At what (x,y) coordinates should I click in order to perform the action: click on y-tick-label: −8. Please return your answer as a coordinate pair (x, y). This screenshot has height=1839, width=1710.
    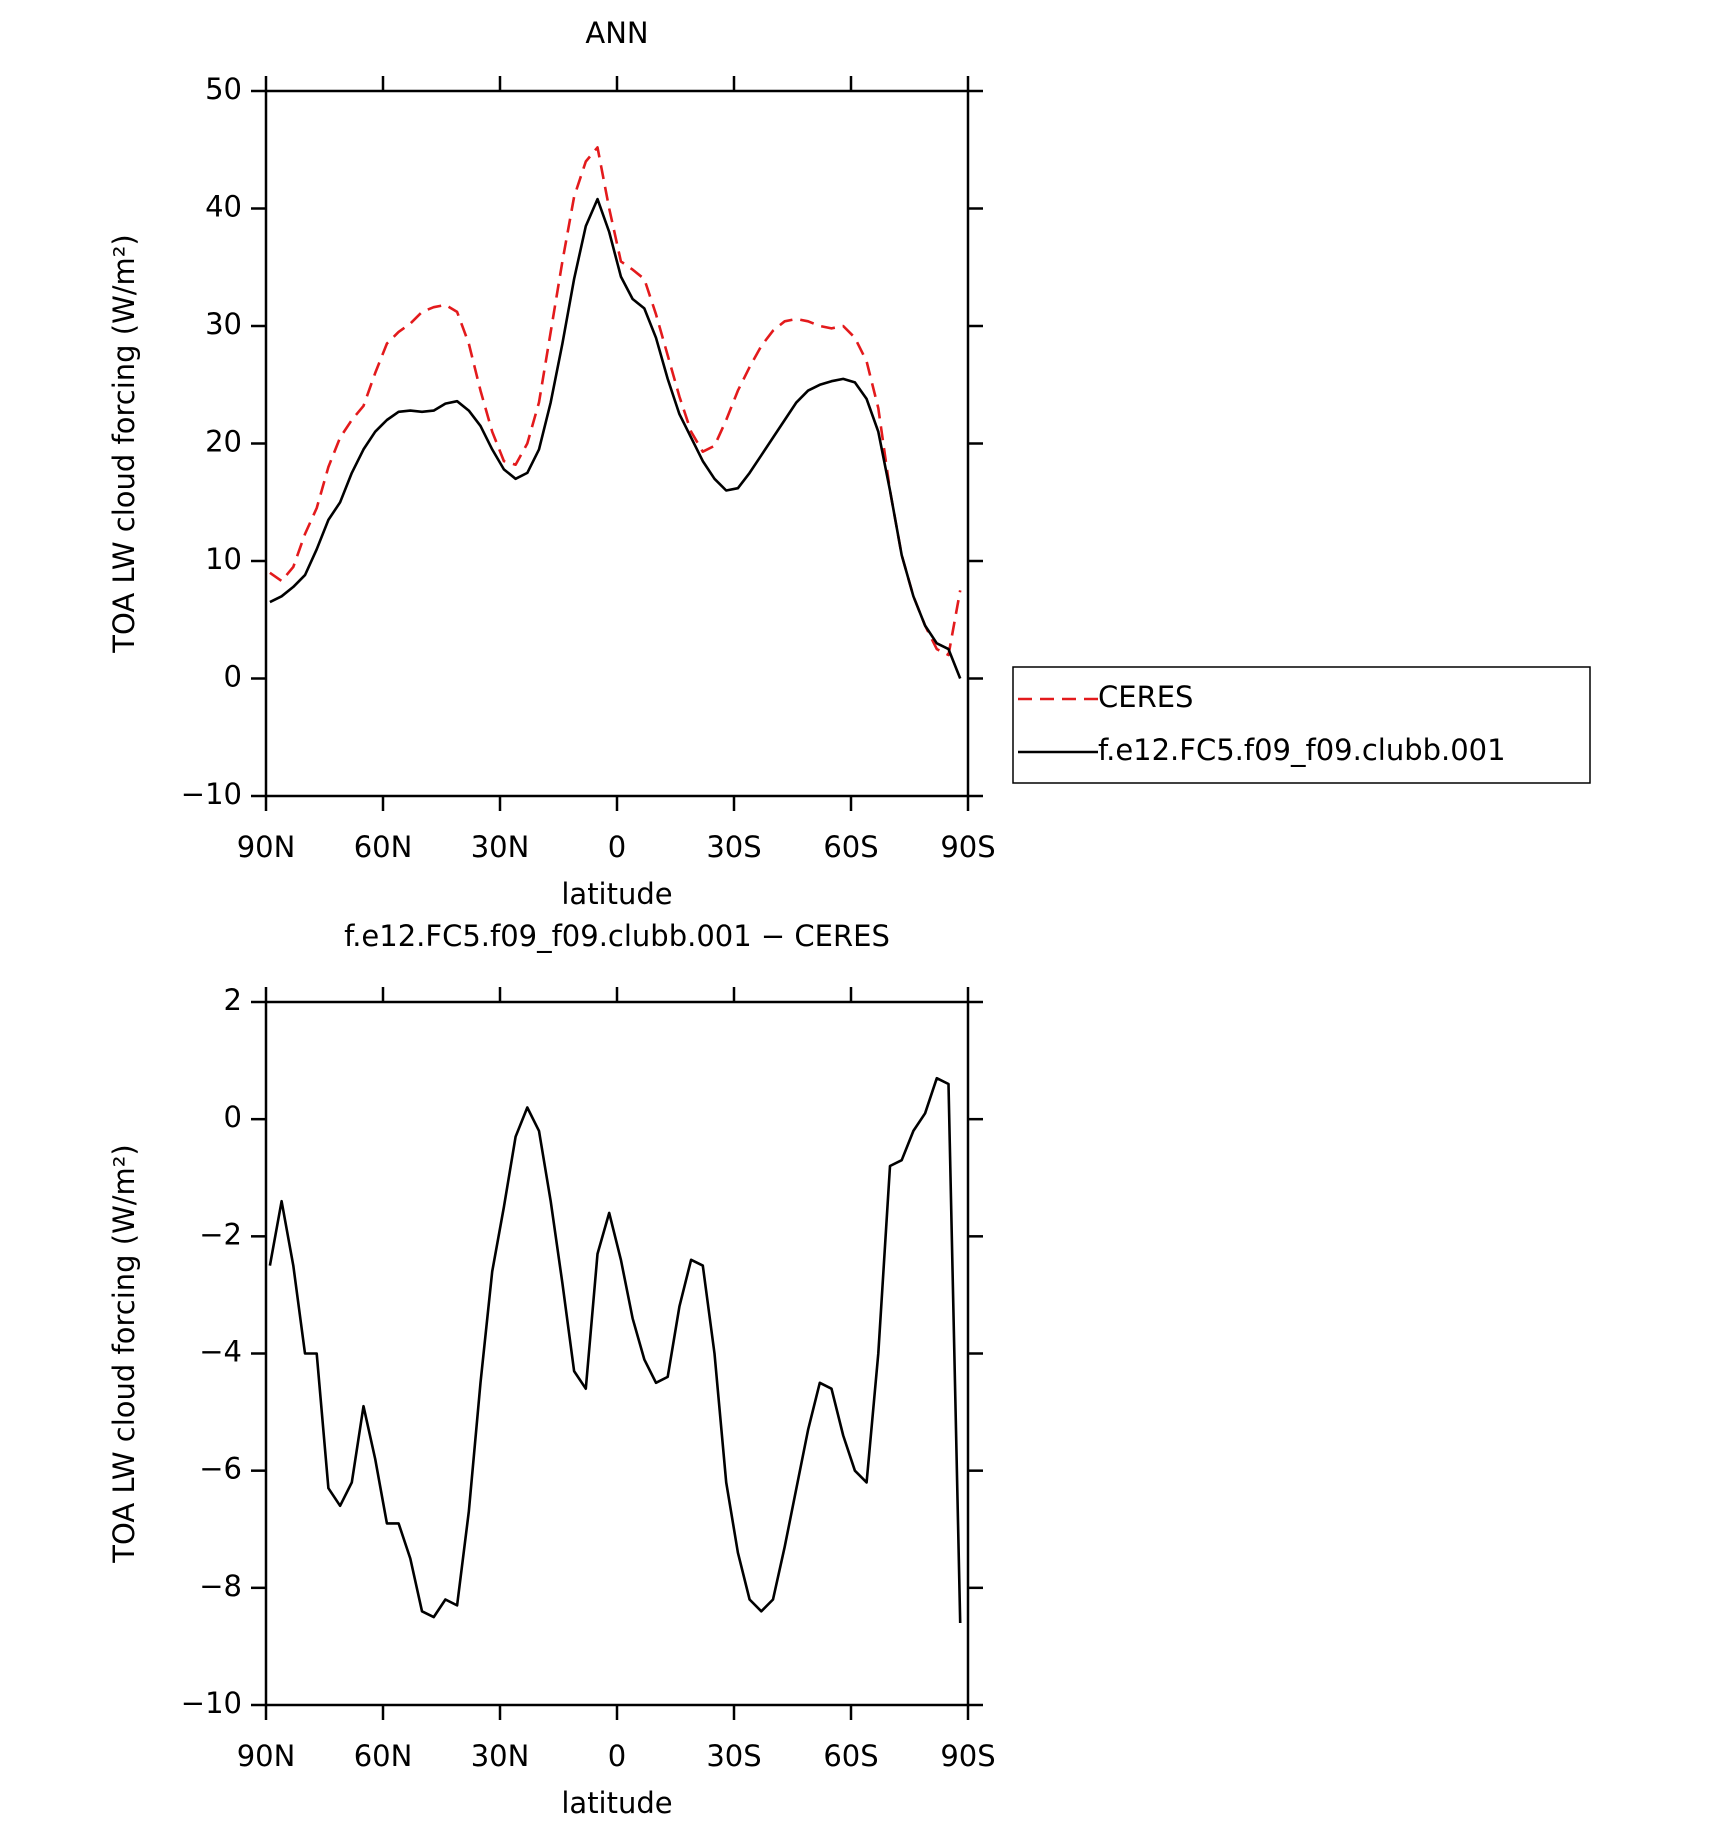
    Looking at the image, I should click on (220, 1586).